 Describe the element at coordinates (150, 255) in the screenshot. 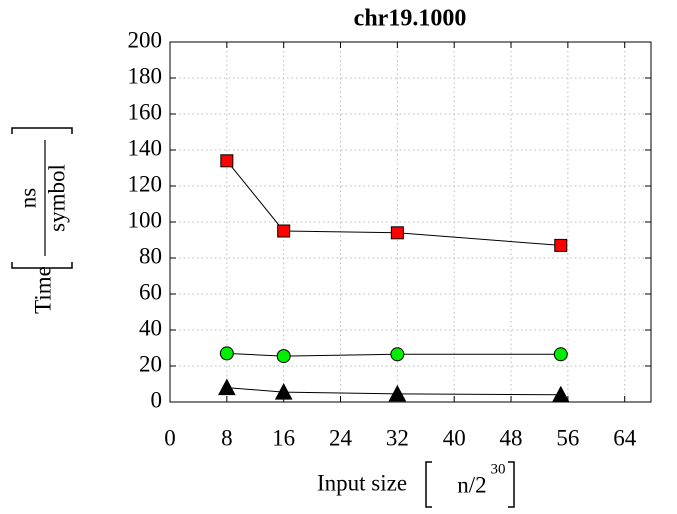

I see `y-tick-label: 80` at that location.